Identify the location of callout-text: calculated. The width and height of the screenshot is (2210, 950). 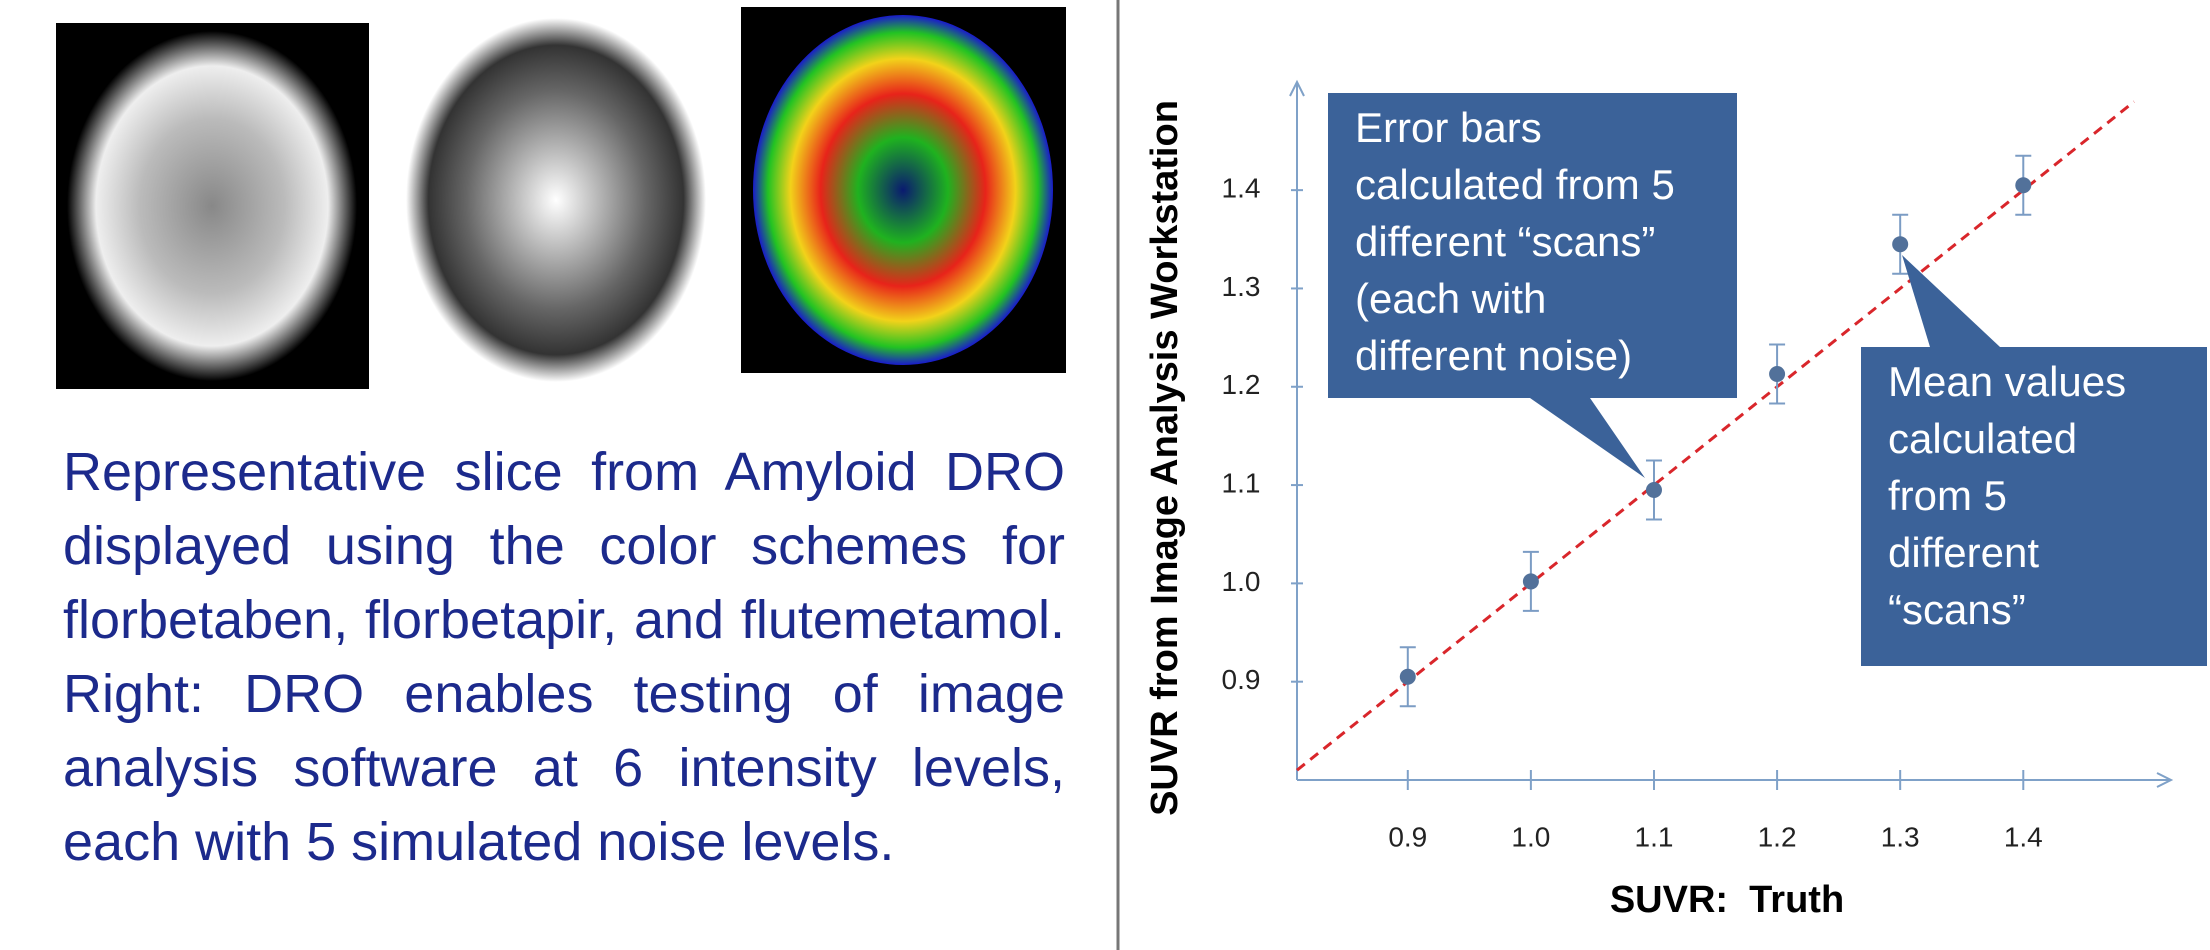
(1982, 438).